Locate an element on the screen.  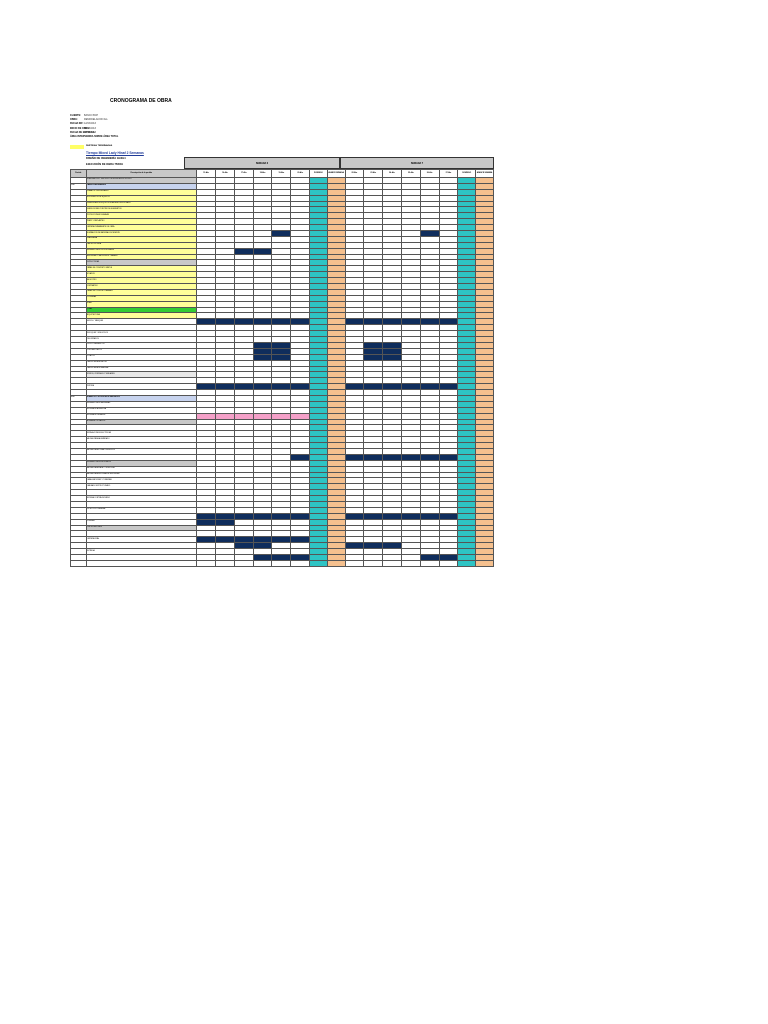
meta-row: OBRA: REMODELACION AG. is located at coordinates (94, 120).